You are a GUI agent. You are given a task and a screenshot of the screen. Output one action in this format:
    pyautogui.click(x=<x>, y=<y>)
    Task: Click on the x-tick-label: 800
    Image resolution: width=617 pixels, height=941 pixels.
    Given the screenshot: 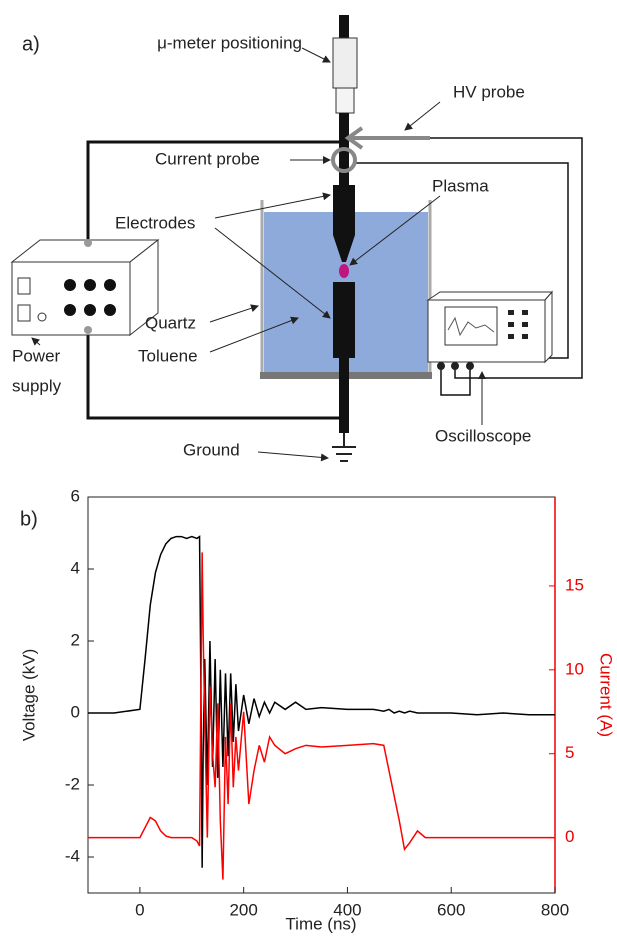 What is the action you would take?
    pyautogui.click(x=555, y=909)
    